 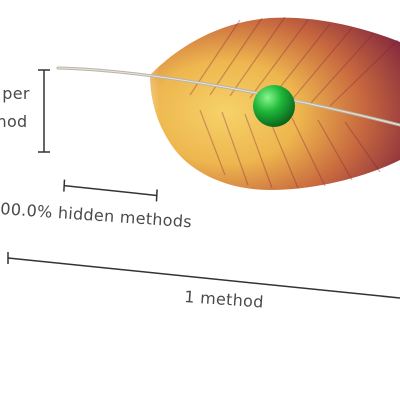 What do you see at coordinates (14, 121) in the screenshot?
I see `vertical-scale-label-line2: hod` at bounding box center [14, 121].